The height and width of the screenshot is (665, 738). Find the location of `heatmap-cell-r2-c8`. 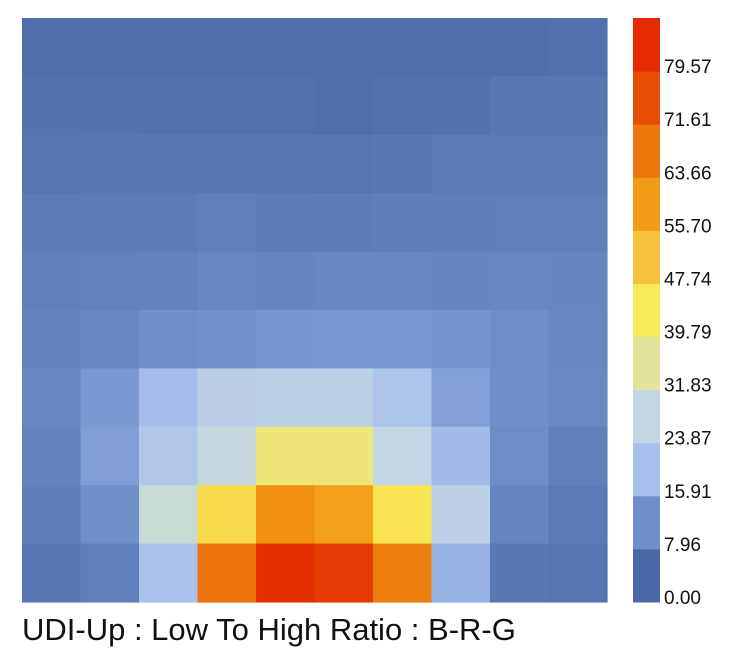

heatmap-cell-r2-c8 is located at coordinates (520, 164).